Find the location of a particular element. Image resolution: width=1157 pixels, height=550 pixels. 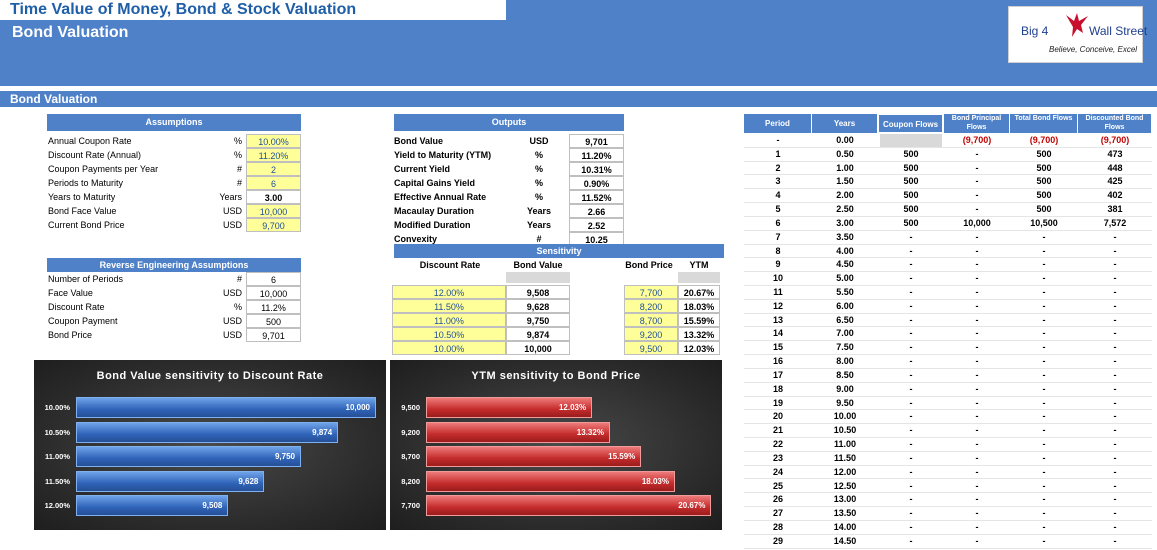

sens-rate-cell: 11.00% is located at coordinates (449, 320).